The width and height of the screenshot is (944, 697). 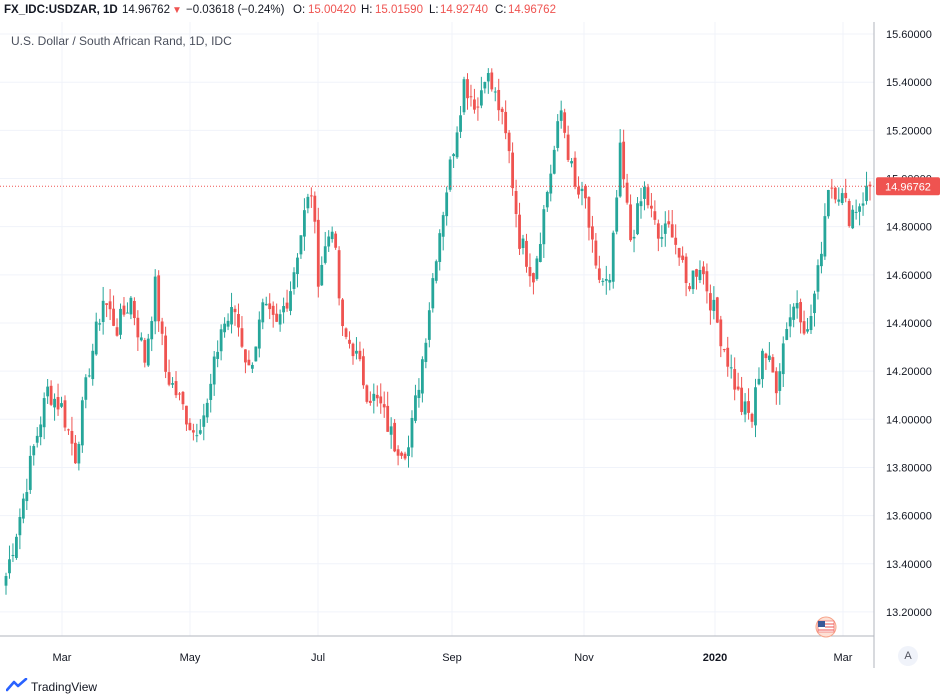 What do you see at coordinates (826, 627) in the screenshot?
I see `us-flag-event-icon` at bounding box center [826, 627].